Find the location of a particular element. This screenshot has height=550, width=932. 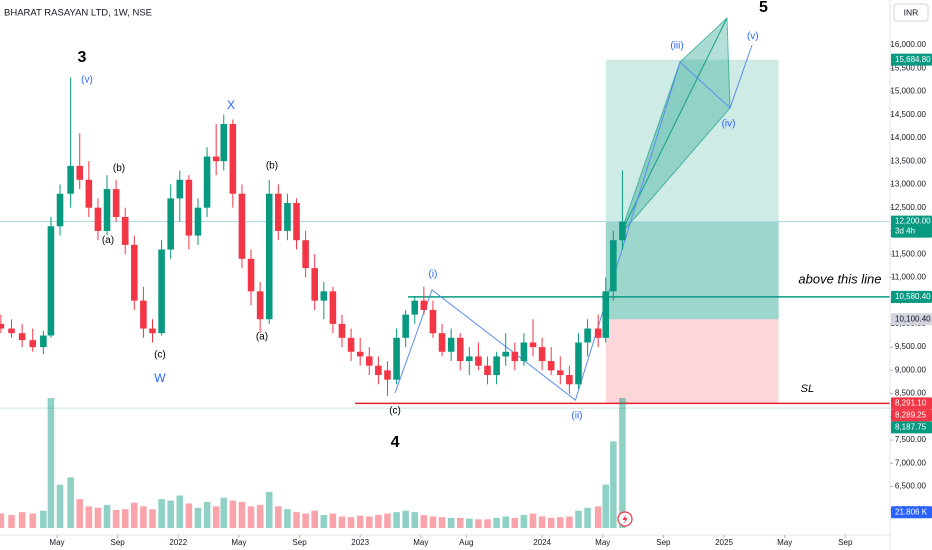

alert-bolt is located at coordinates (625, 519).